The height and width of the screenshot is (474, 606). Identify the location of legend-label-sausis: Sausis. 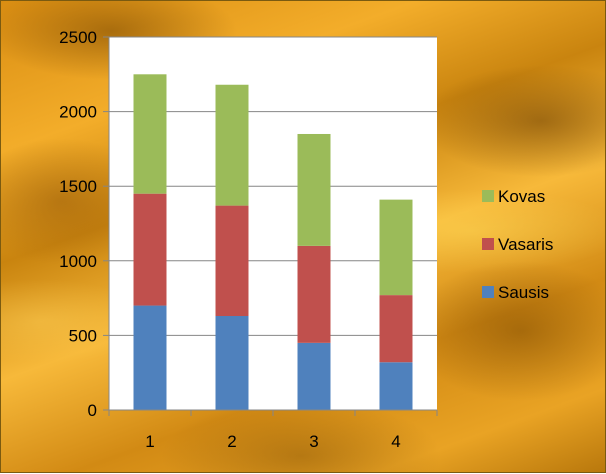
(523, 292).